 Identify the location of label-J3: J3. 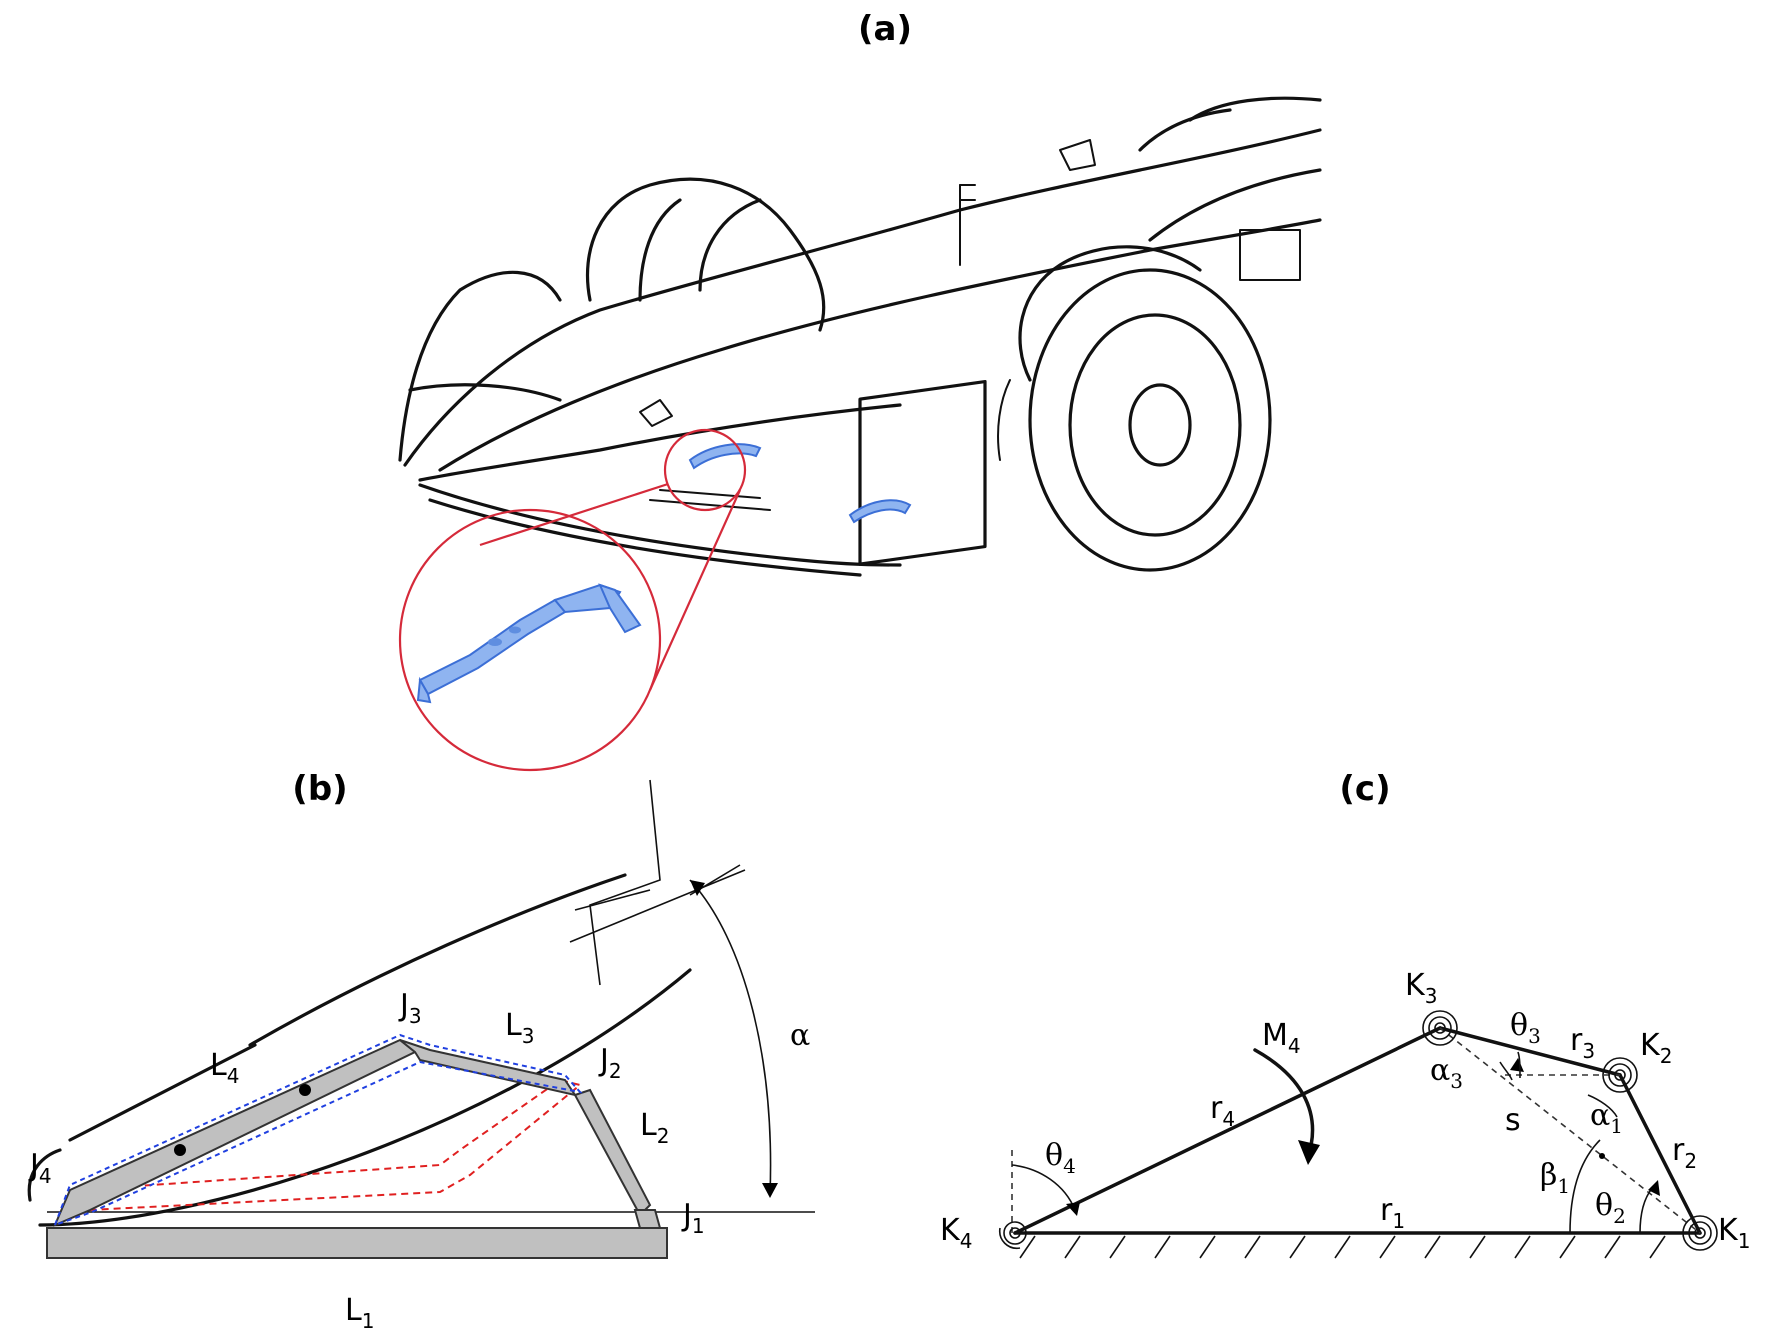
(410, 1008).